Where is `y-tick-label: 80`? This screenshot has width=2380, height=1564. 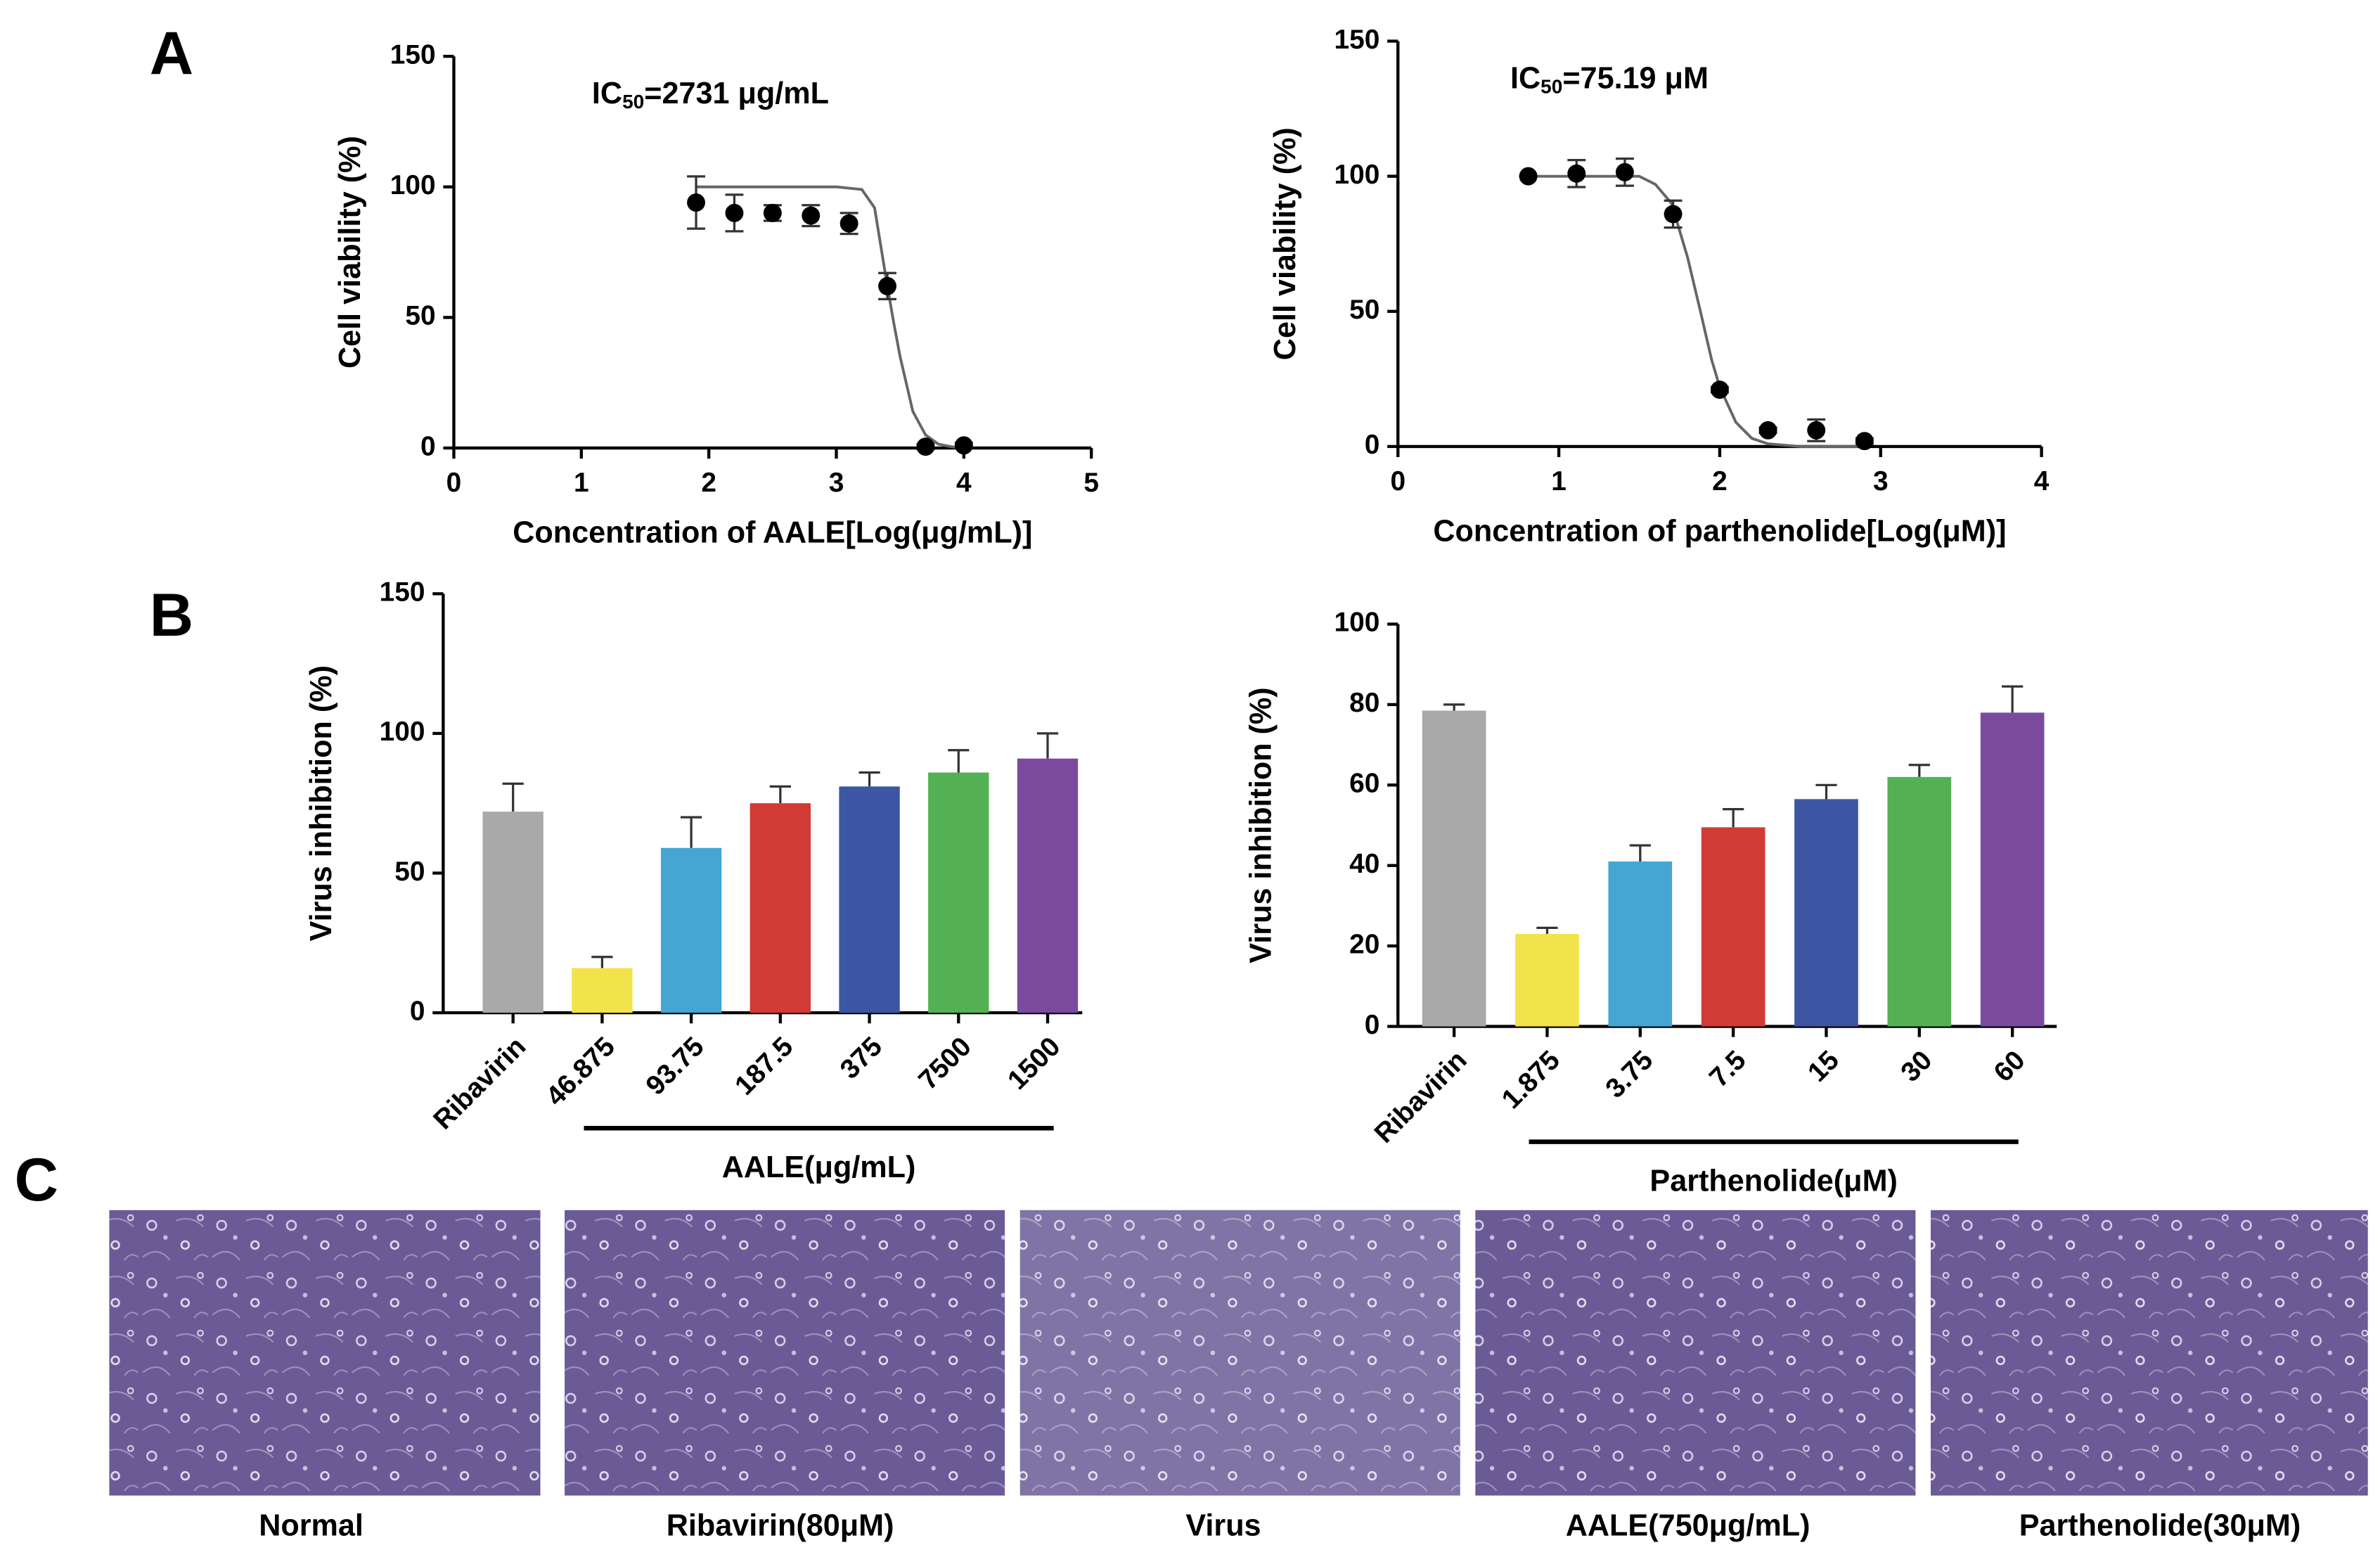
y-tick-label: 80 is located at coordinates (1364, 703).